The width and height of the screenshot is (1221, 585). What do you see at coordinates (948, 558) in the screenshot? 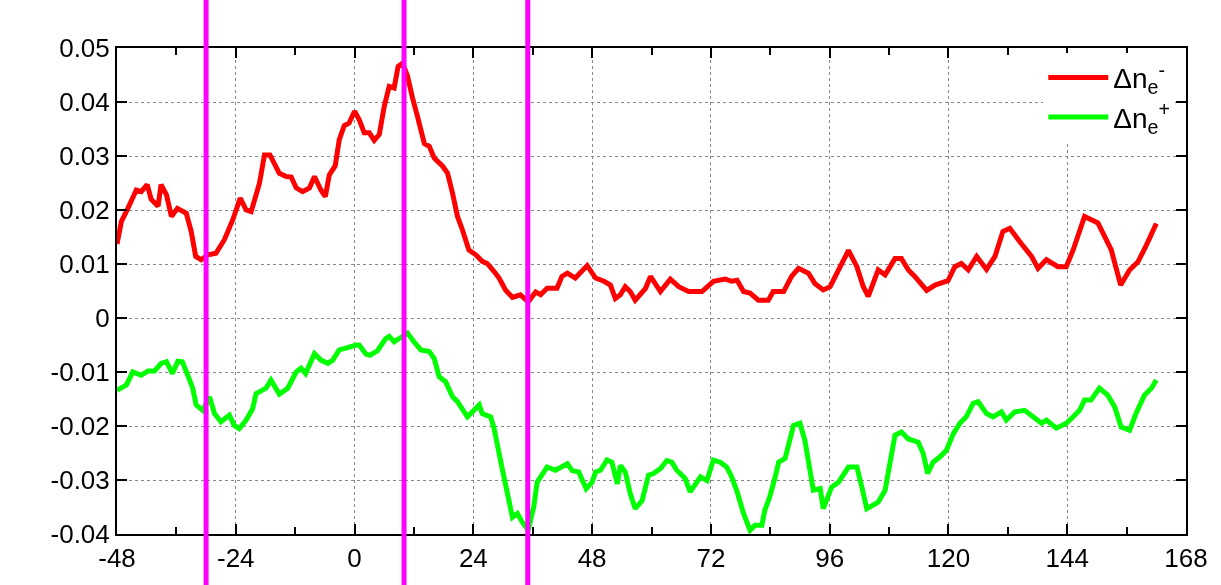
I see `x-tick-label: 120` at bounding box center [948, 558].